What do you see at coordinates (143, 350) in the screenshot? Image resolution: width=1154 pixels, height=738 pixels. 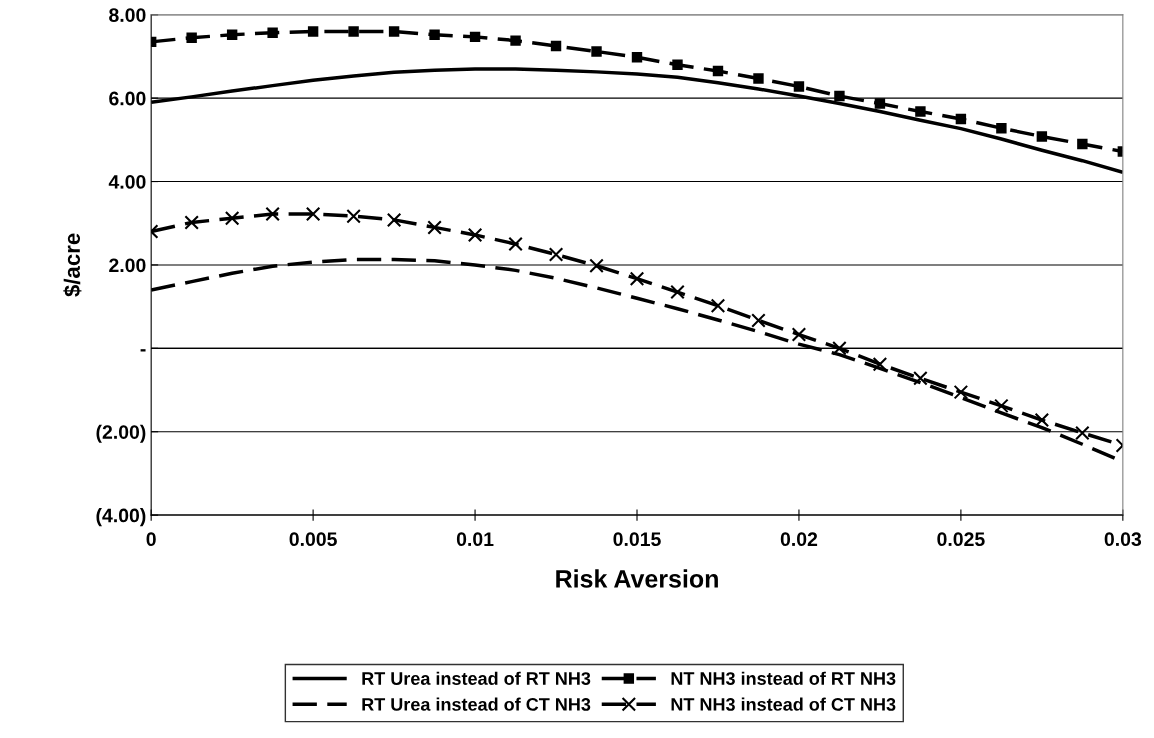 I see `y-tick-label: -` at bounding box center [143, 350].